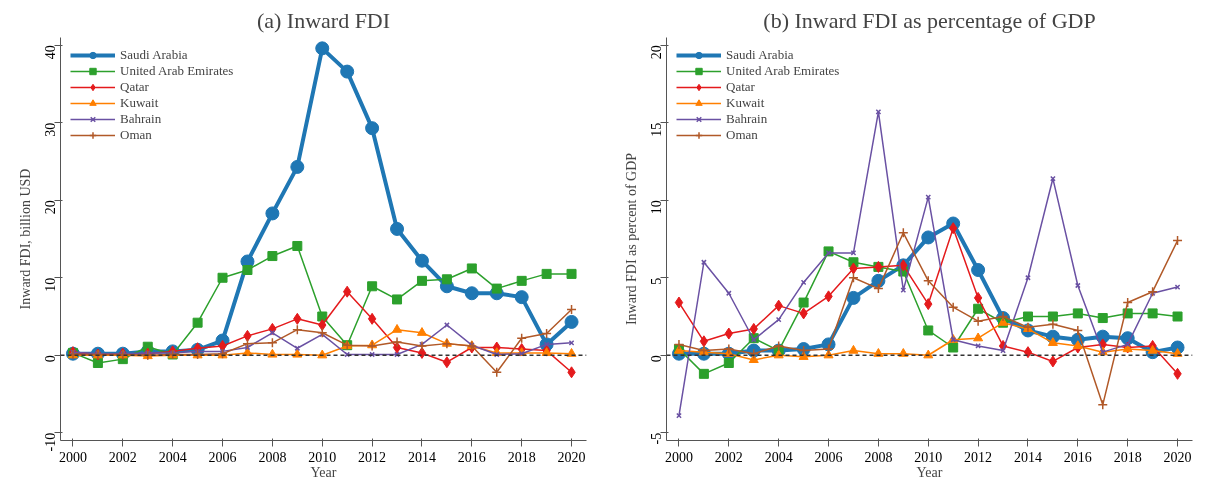  Describe the element at coordinates (50, 442) in the screenshot. I see `y-tick-label: -10` at that location.